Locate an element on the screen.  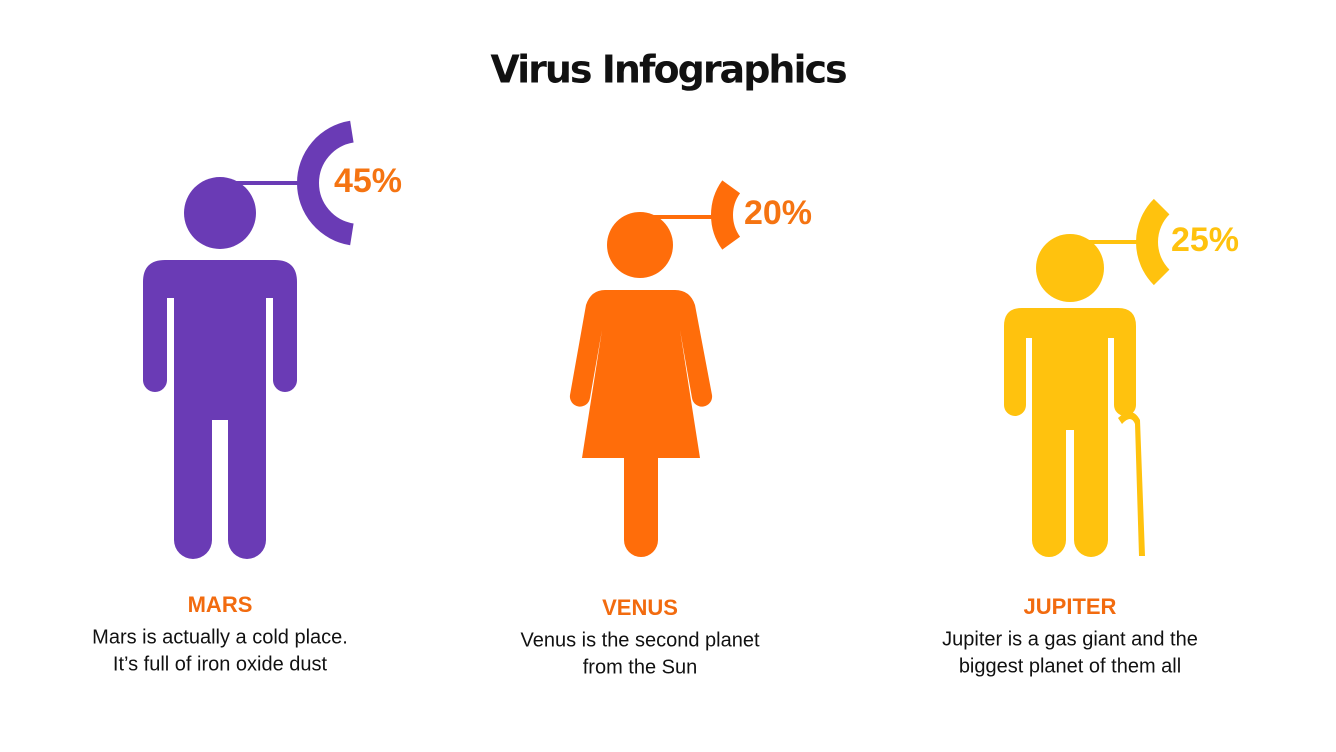
male-figure is located at coordinates (220, 368).